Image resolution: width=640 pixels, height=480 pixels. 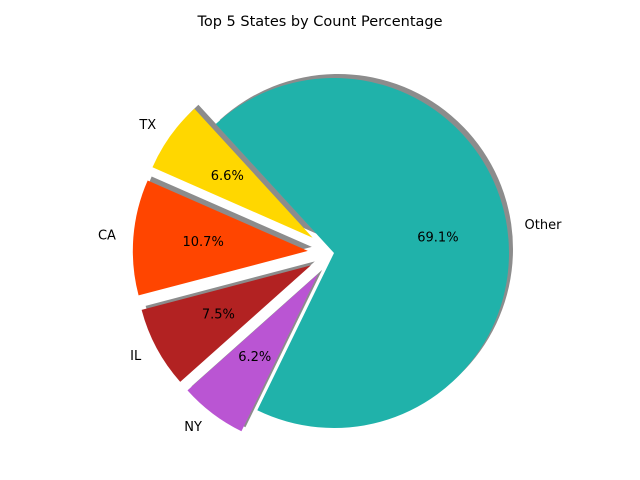 I want to click on slice-label-il: IL, so click(x=136, y=356).